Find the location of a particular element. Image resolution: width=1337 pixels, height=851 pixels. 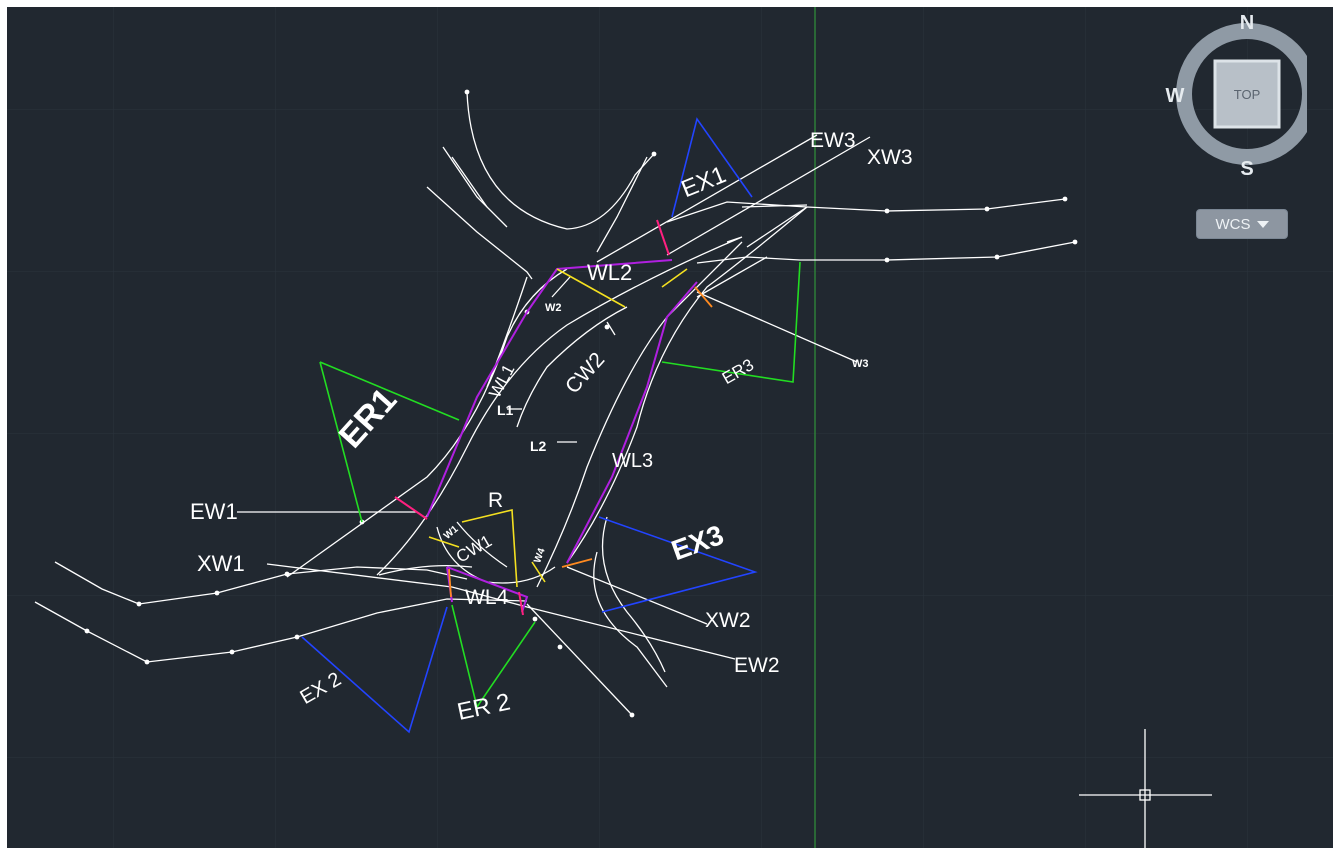

compass-ring is located at coordinates (1241, 94).